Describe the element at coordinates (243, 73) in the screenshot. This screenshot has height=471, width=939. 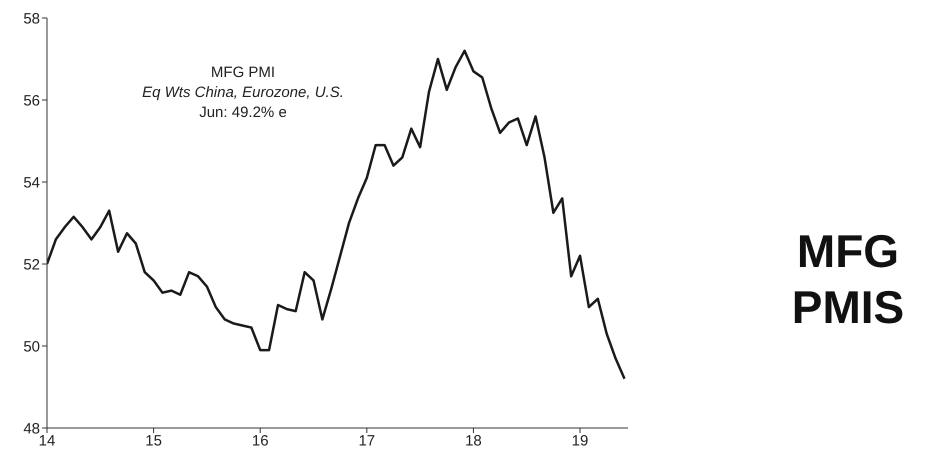
I see `text: MFG PMI` at that location.